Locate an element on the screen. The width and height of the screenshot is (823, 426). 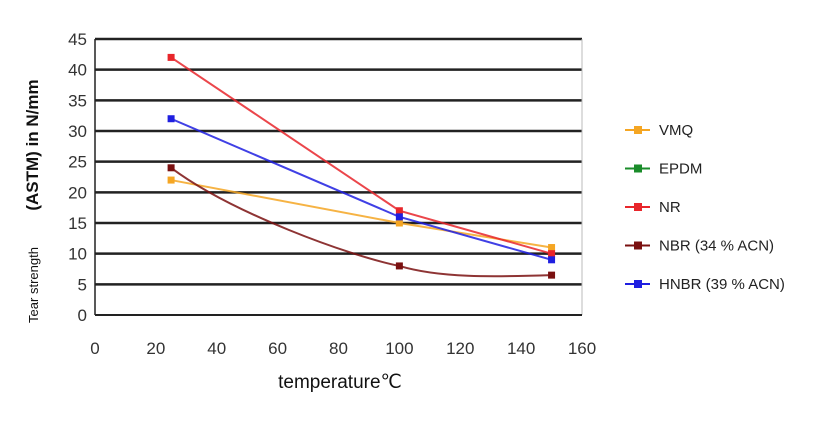
y-tick-label-35: 35 is located at coordinates (77, 100).